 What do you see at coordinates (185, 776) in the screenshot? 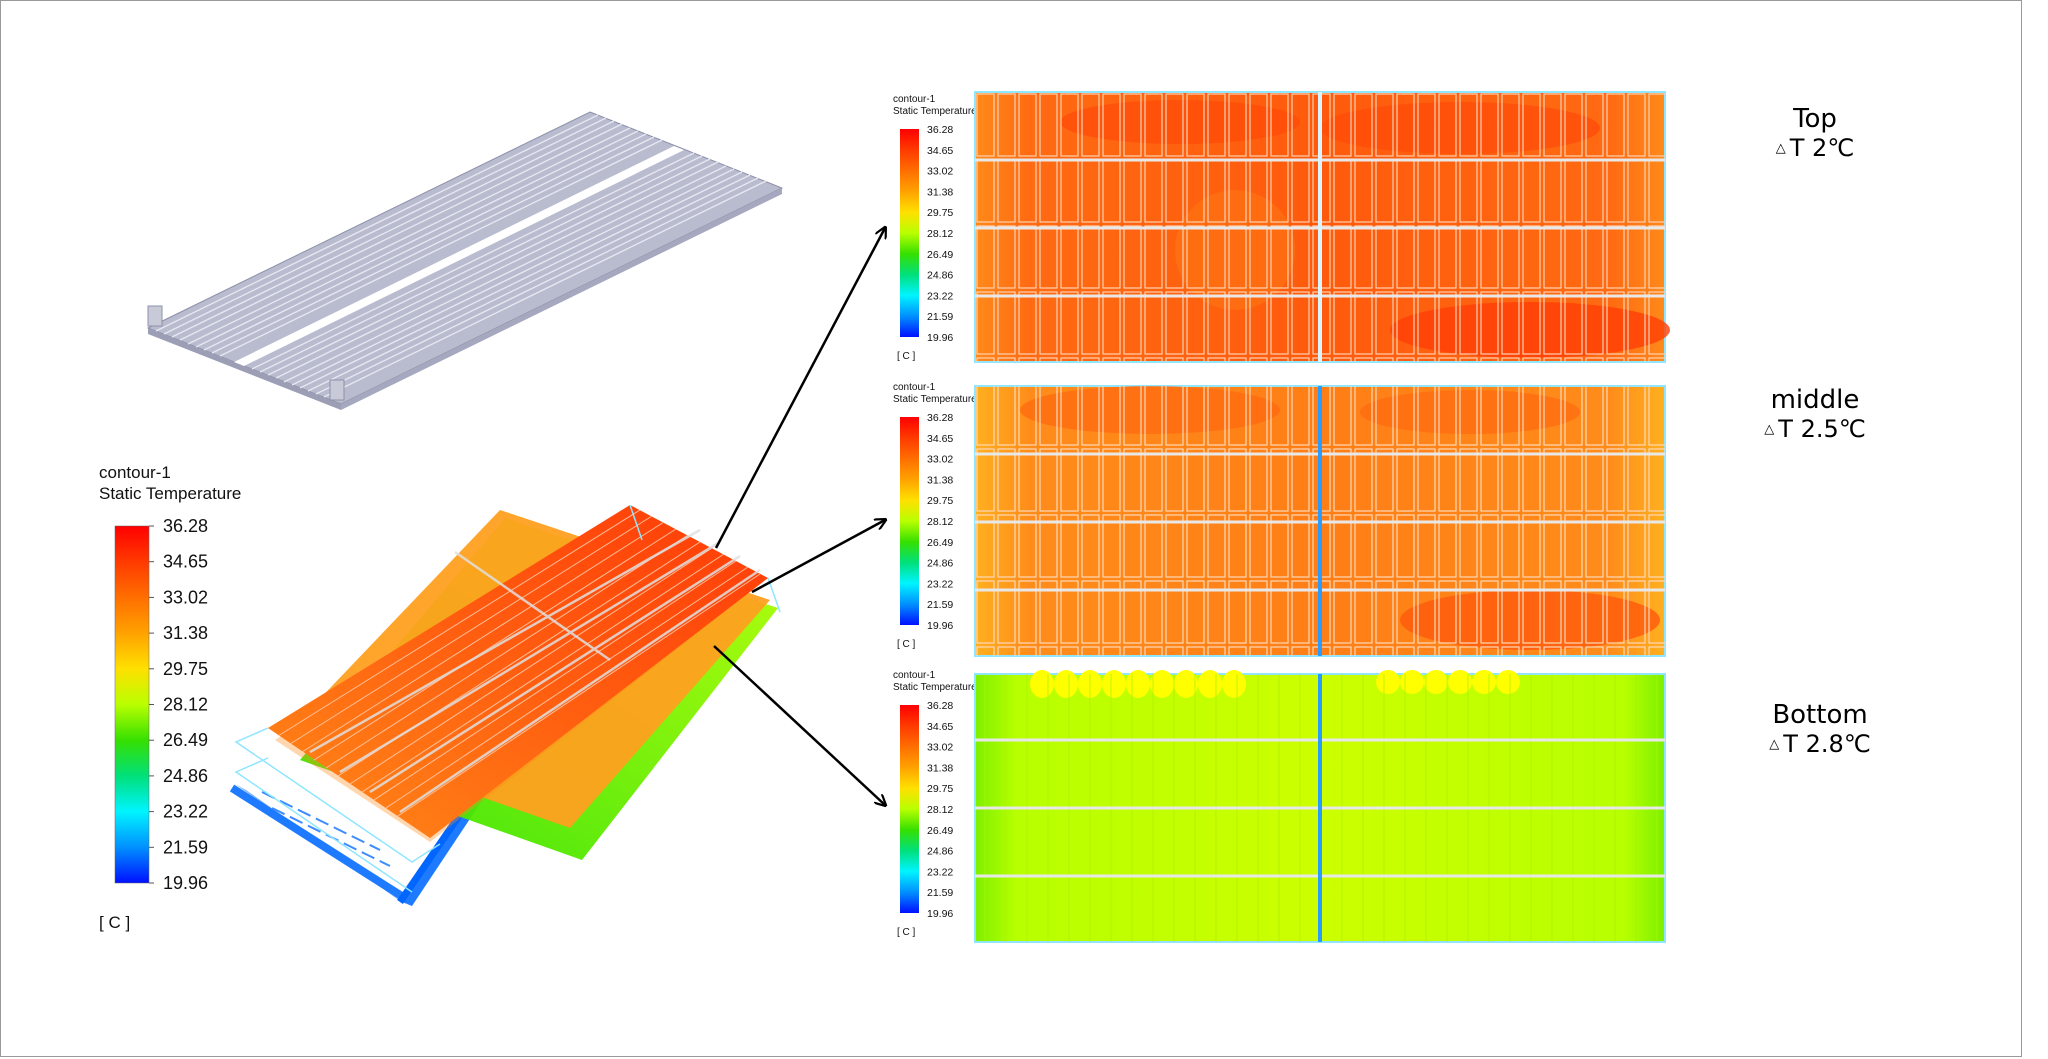
I see `main-legend-tick-label: 24.86` at bounding box center [185, 776].